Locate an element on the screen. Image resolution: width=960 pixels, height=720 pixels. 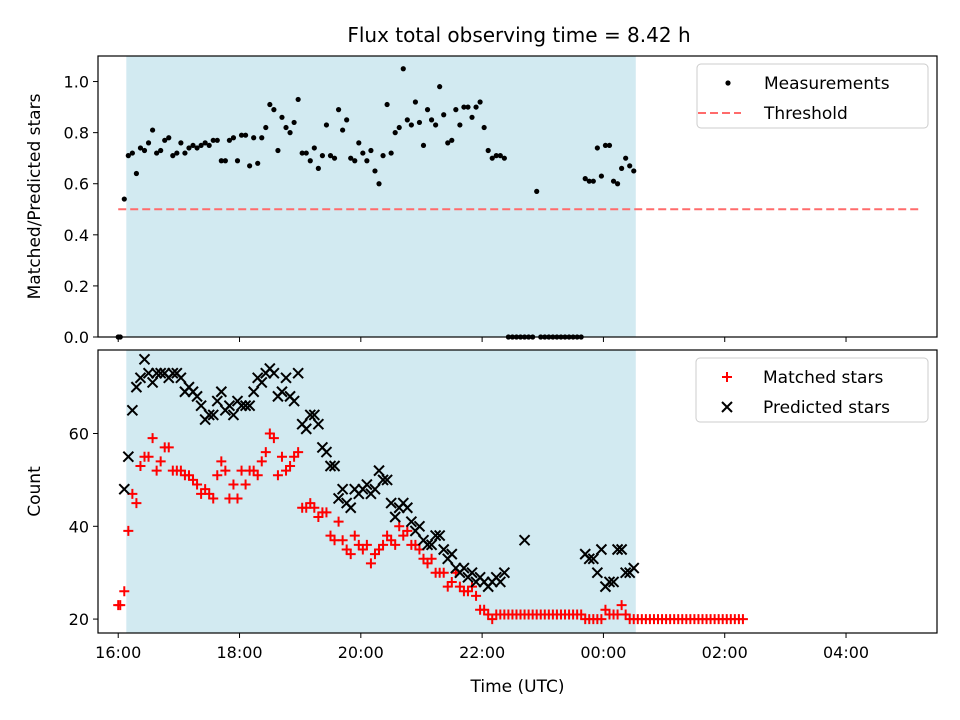
x-tick-label: 18:00 is located at coordinates (239, 652).